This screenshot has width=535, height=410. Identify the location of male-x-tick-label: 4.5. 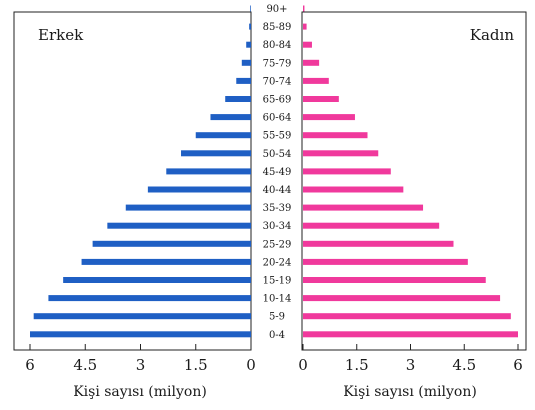
(85, 365).